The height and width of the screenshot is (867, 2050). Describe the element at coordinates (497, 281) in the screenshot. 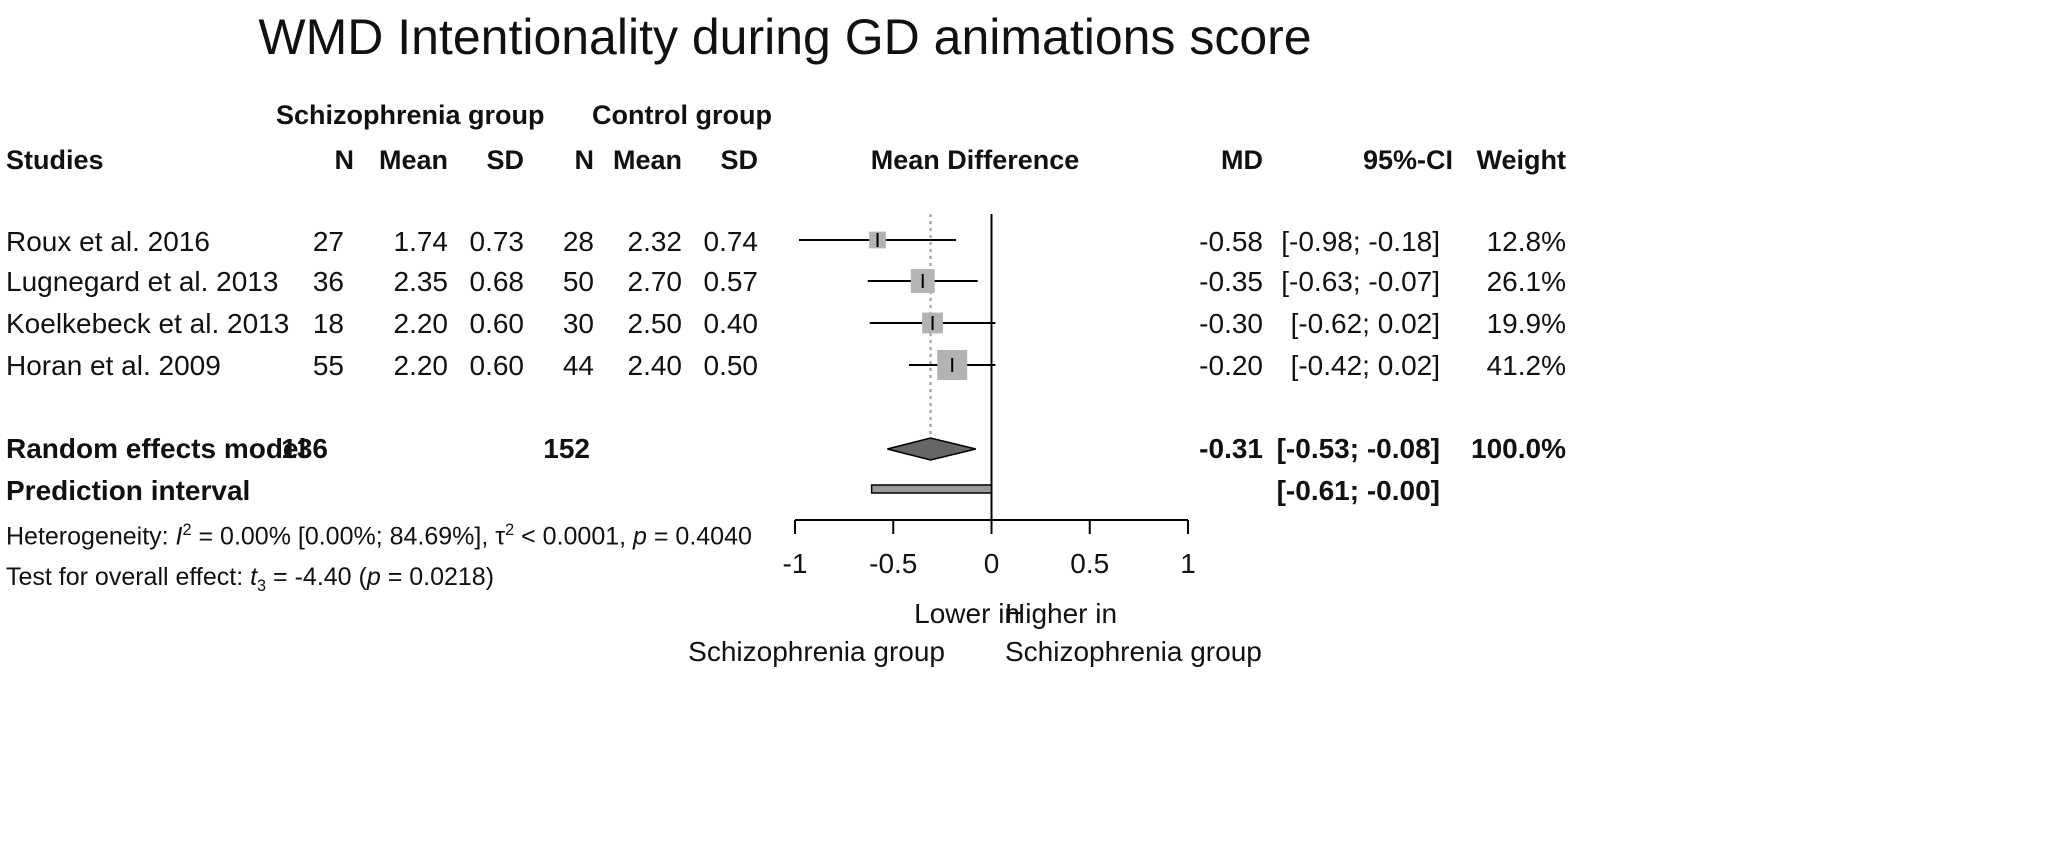

I see `study-sd1: 0.68` at that location.